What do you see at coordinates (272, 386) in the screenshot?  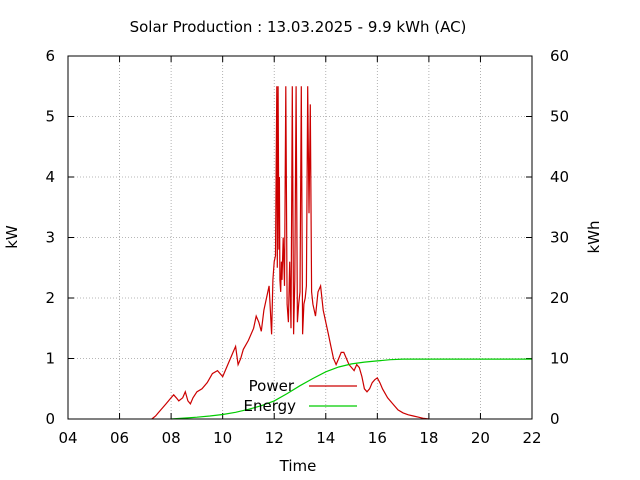 I see `legend-power-label: Power` at bounding box center [272, 386].